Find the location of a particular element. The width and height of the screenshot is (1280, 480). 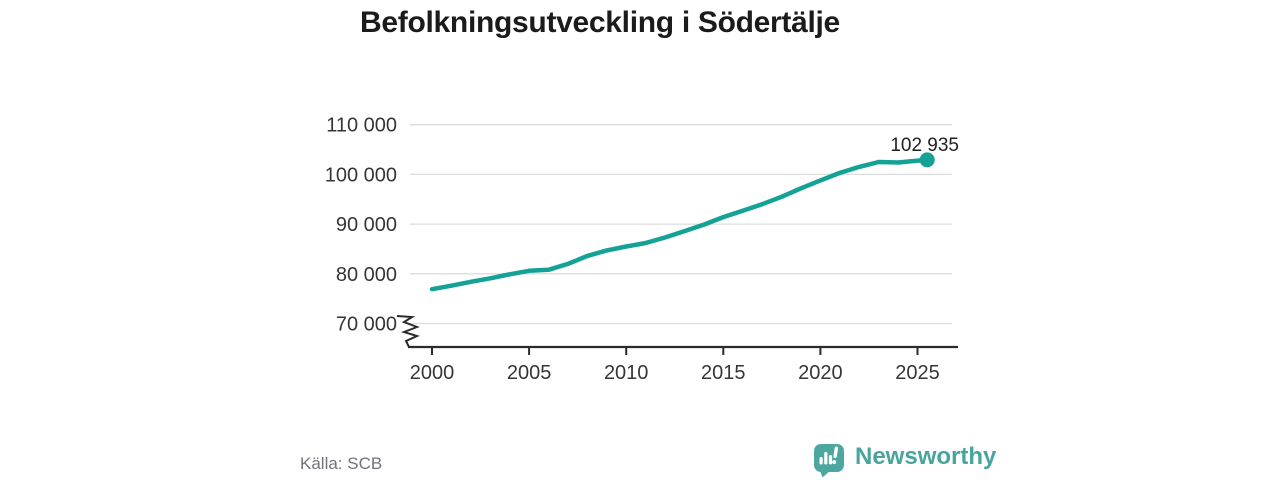

end-point-dot is located at coordinates (927, 160).